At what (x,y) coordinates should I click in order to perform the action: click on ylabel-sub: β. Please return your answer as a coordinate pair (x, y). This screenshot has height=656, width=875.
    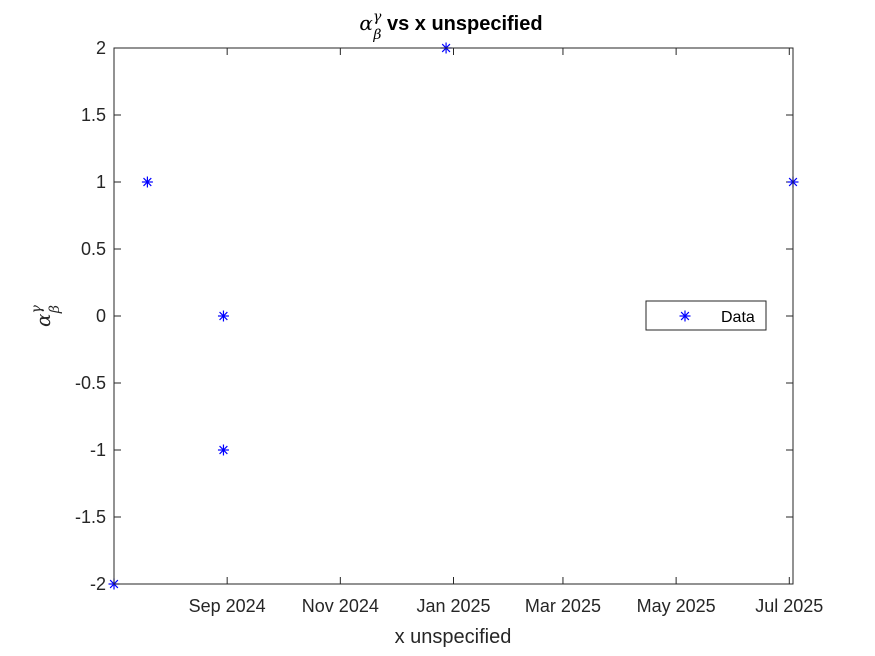
    Looking at the image, I should click on (55, 309).